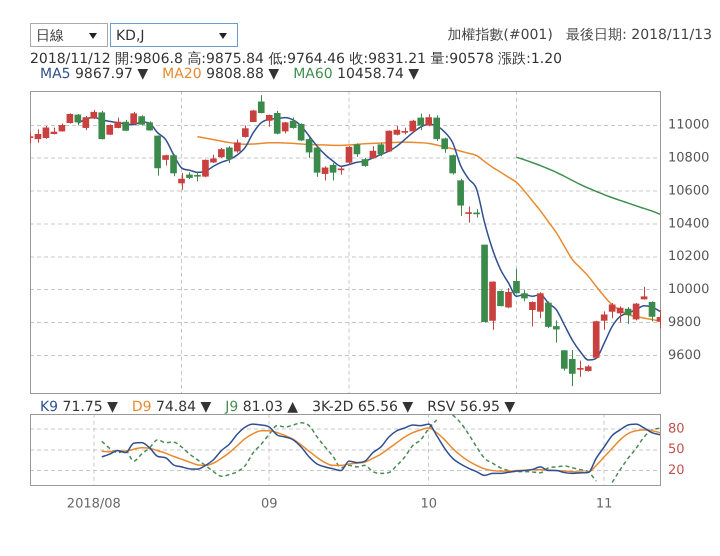  I want to click on text: D9 74.84 ▼, so click(172, 407).